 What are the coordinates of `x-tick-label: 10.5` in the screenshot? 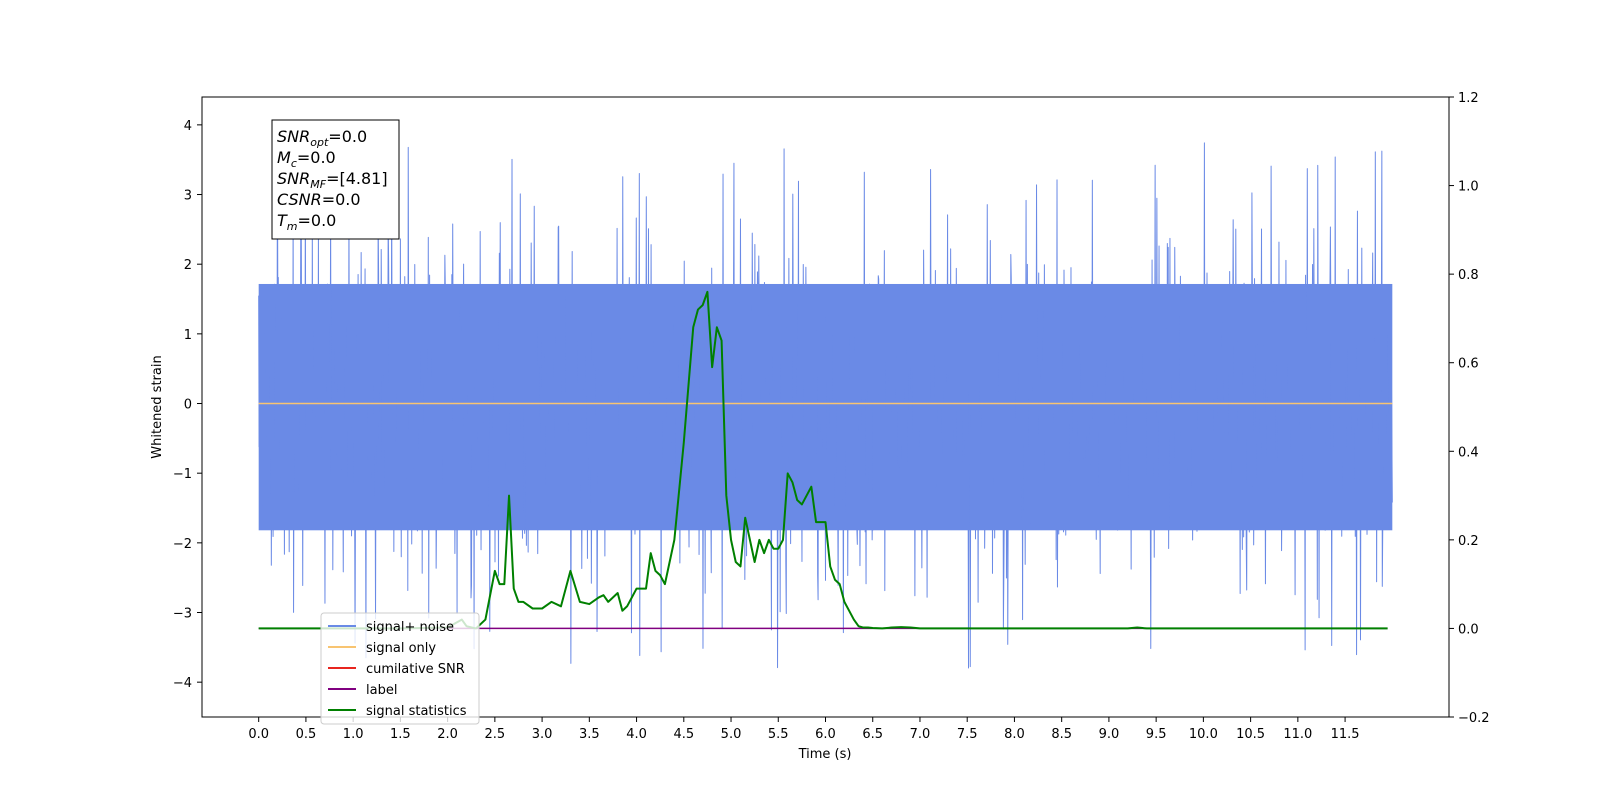 It's located at (1250, 734).